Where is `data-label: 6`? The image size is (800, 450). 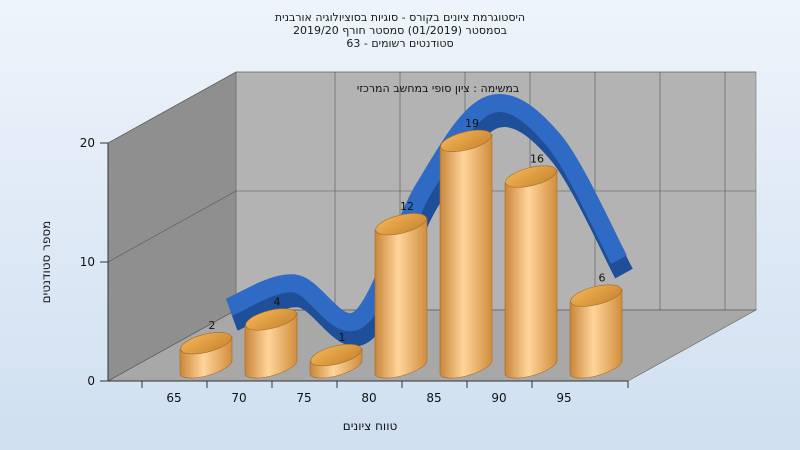
data-label: 6 is located at coordinates (602, 278).